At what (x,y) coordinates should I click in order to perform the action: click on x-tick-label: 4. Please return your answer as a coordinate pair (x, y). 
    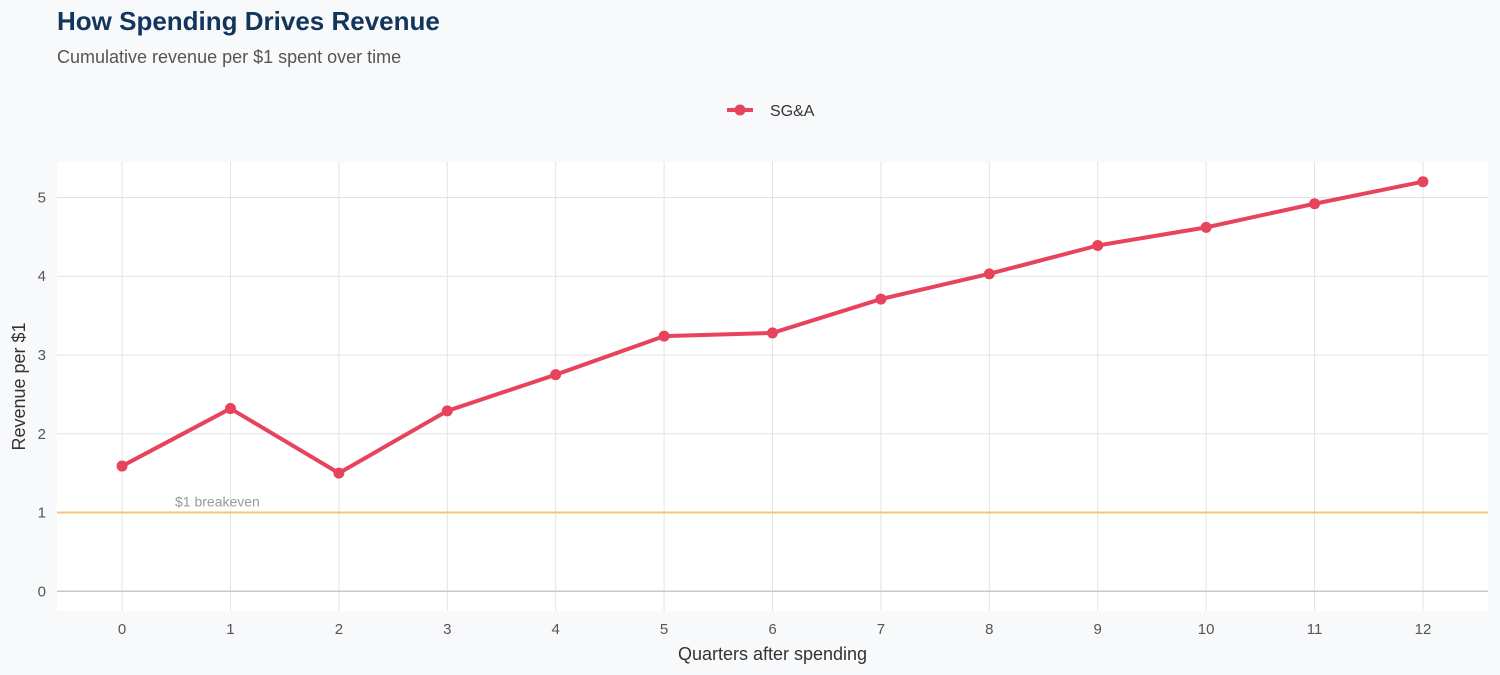
    Looking at the image, I should click on (556, 629).